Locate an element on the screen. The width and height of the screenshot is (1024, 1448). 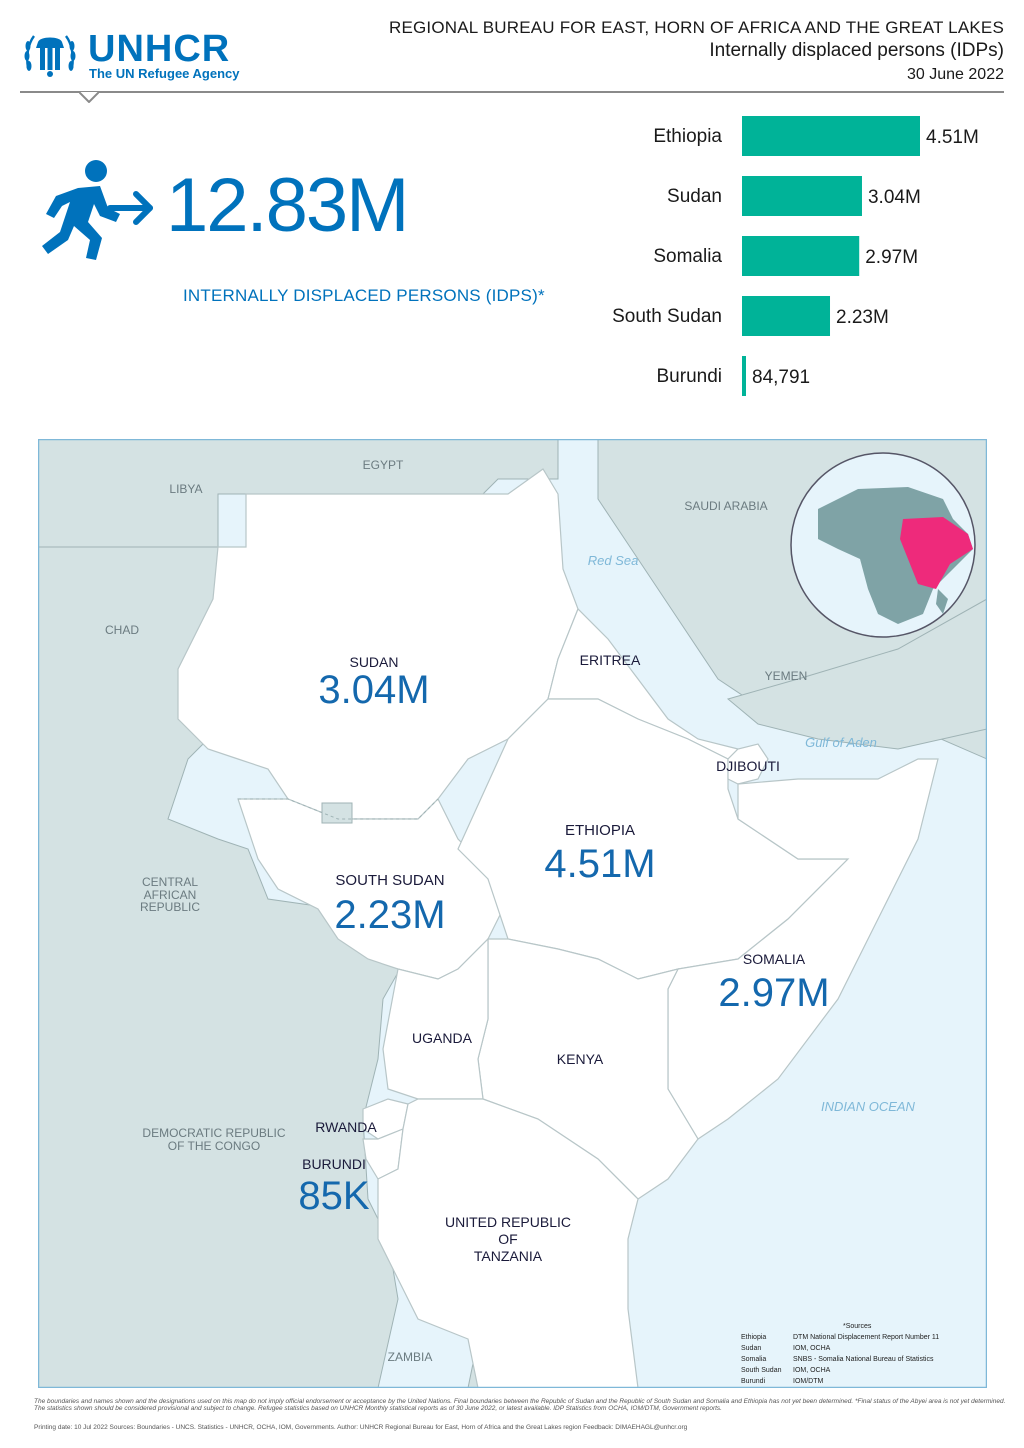
logo-name: UNHCR is located at coordinates (159, 49).